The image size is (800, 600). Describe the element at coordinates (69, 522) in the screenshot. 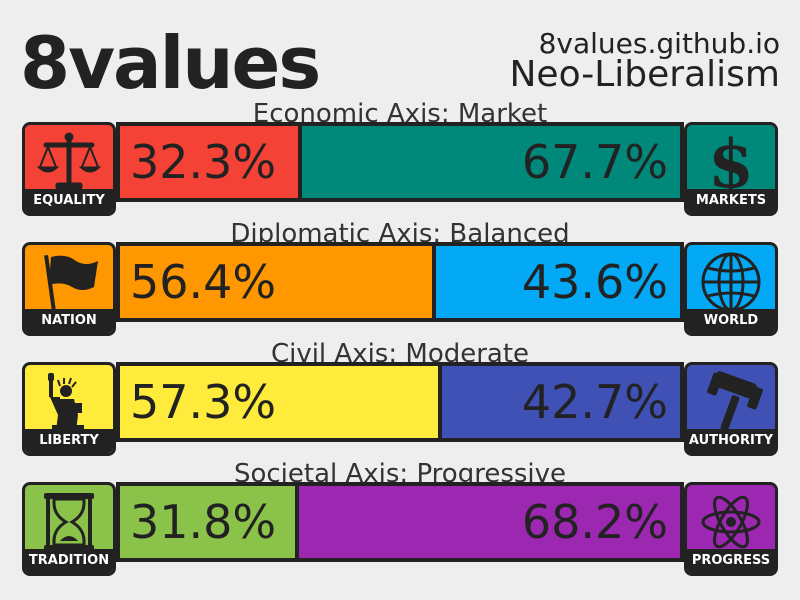

I see `hourglass-icon` at that location.